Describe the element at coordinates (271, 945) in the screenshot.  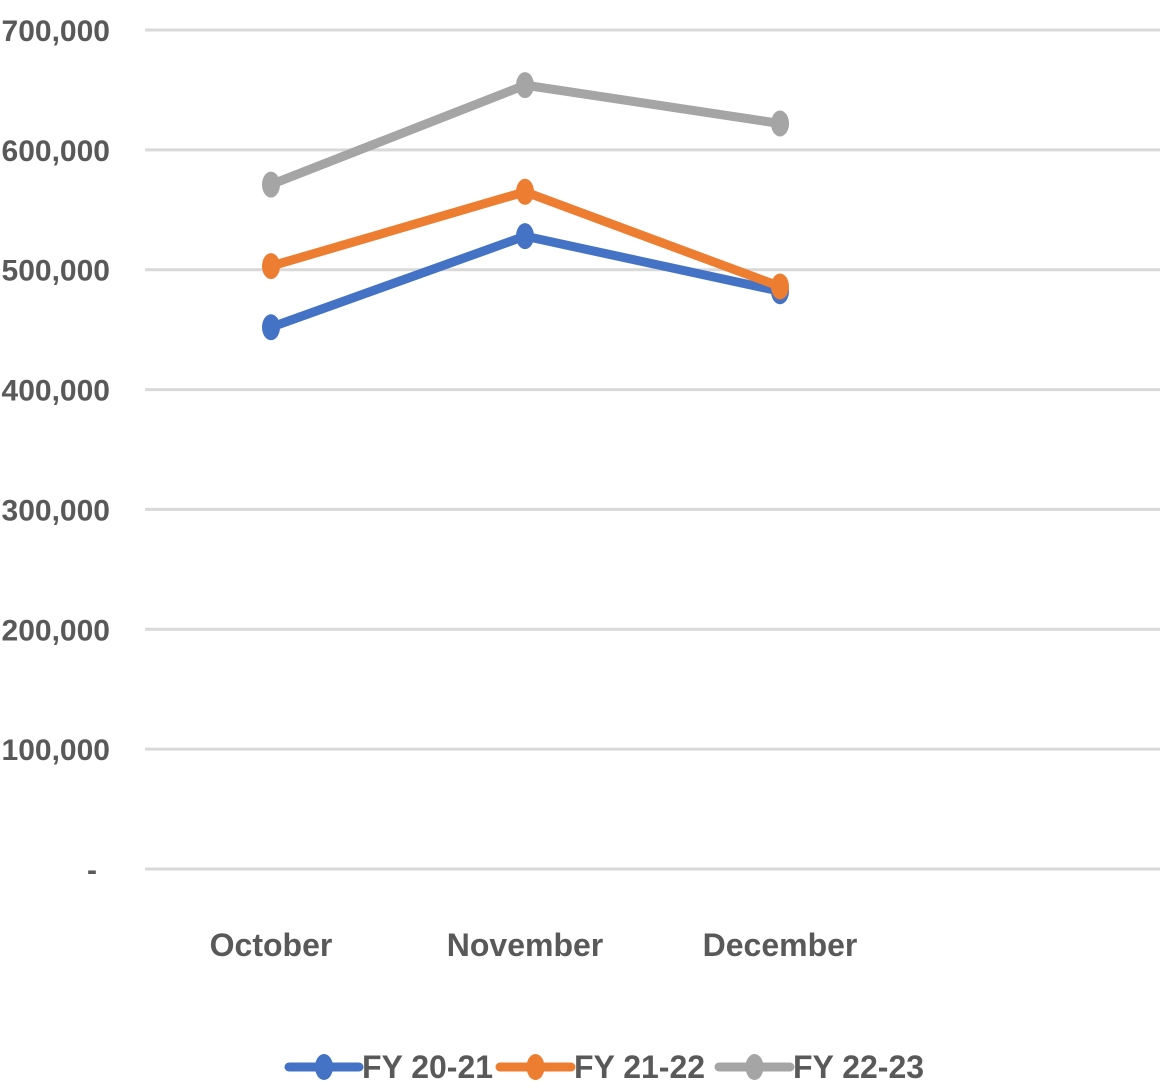
I see `x-tick-label: October` at that location.